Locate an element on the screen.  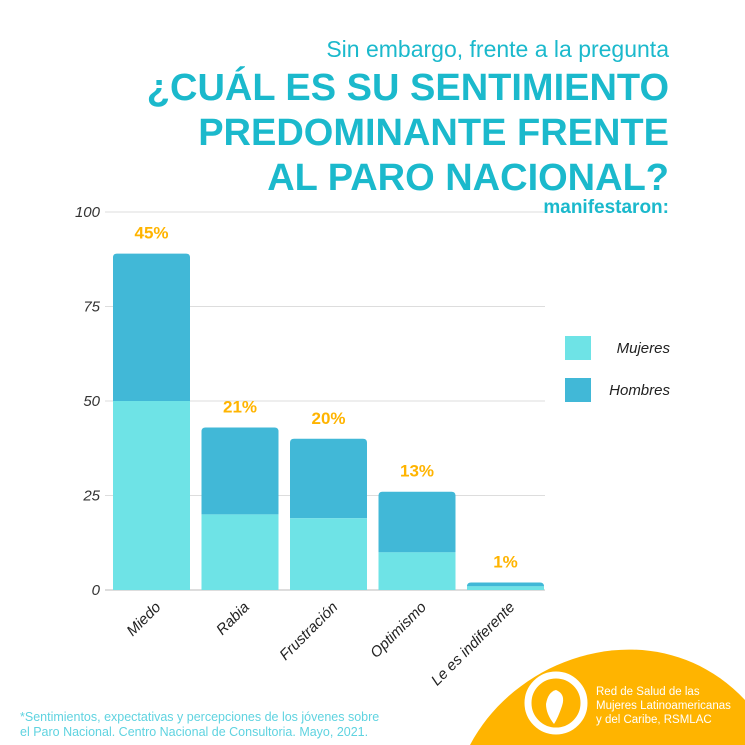
data-label: 20% is located at coordinates (328, 418).